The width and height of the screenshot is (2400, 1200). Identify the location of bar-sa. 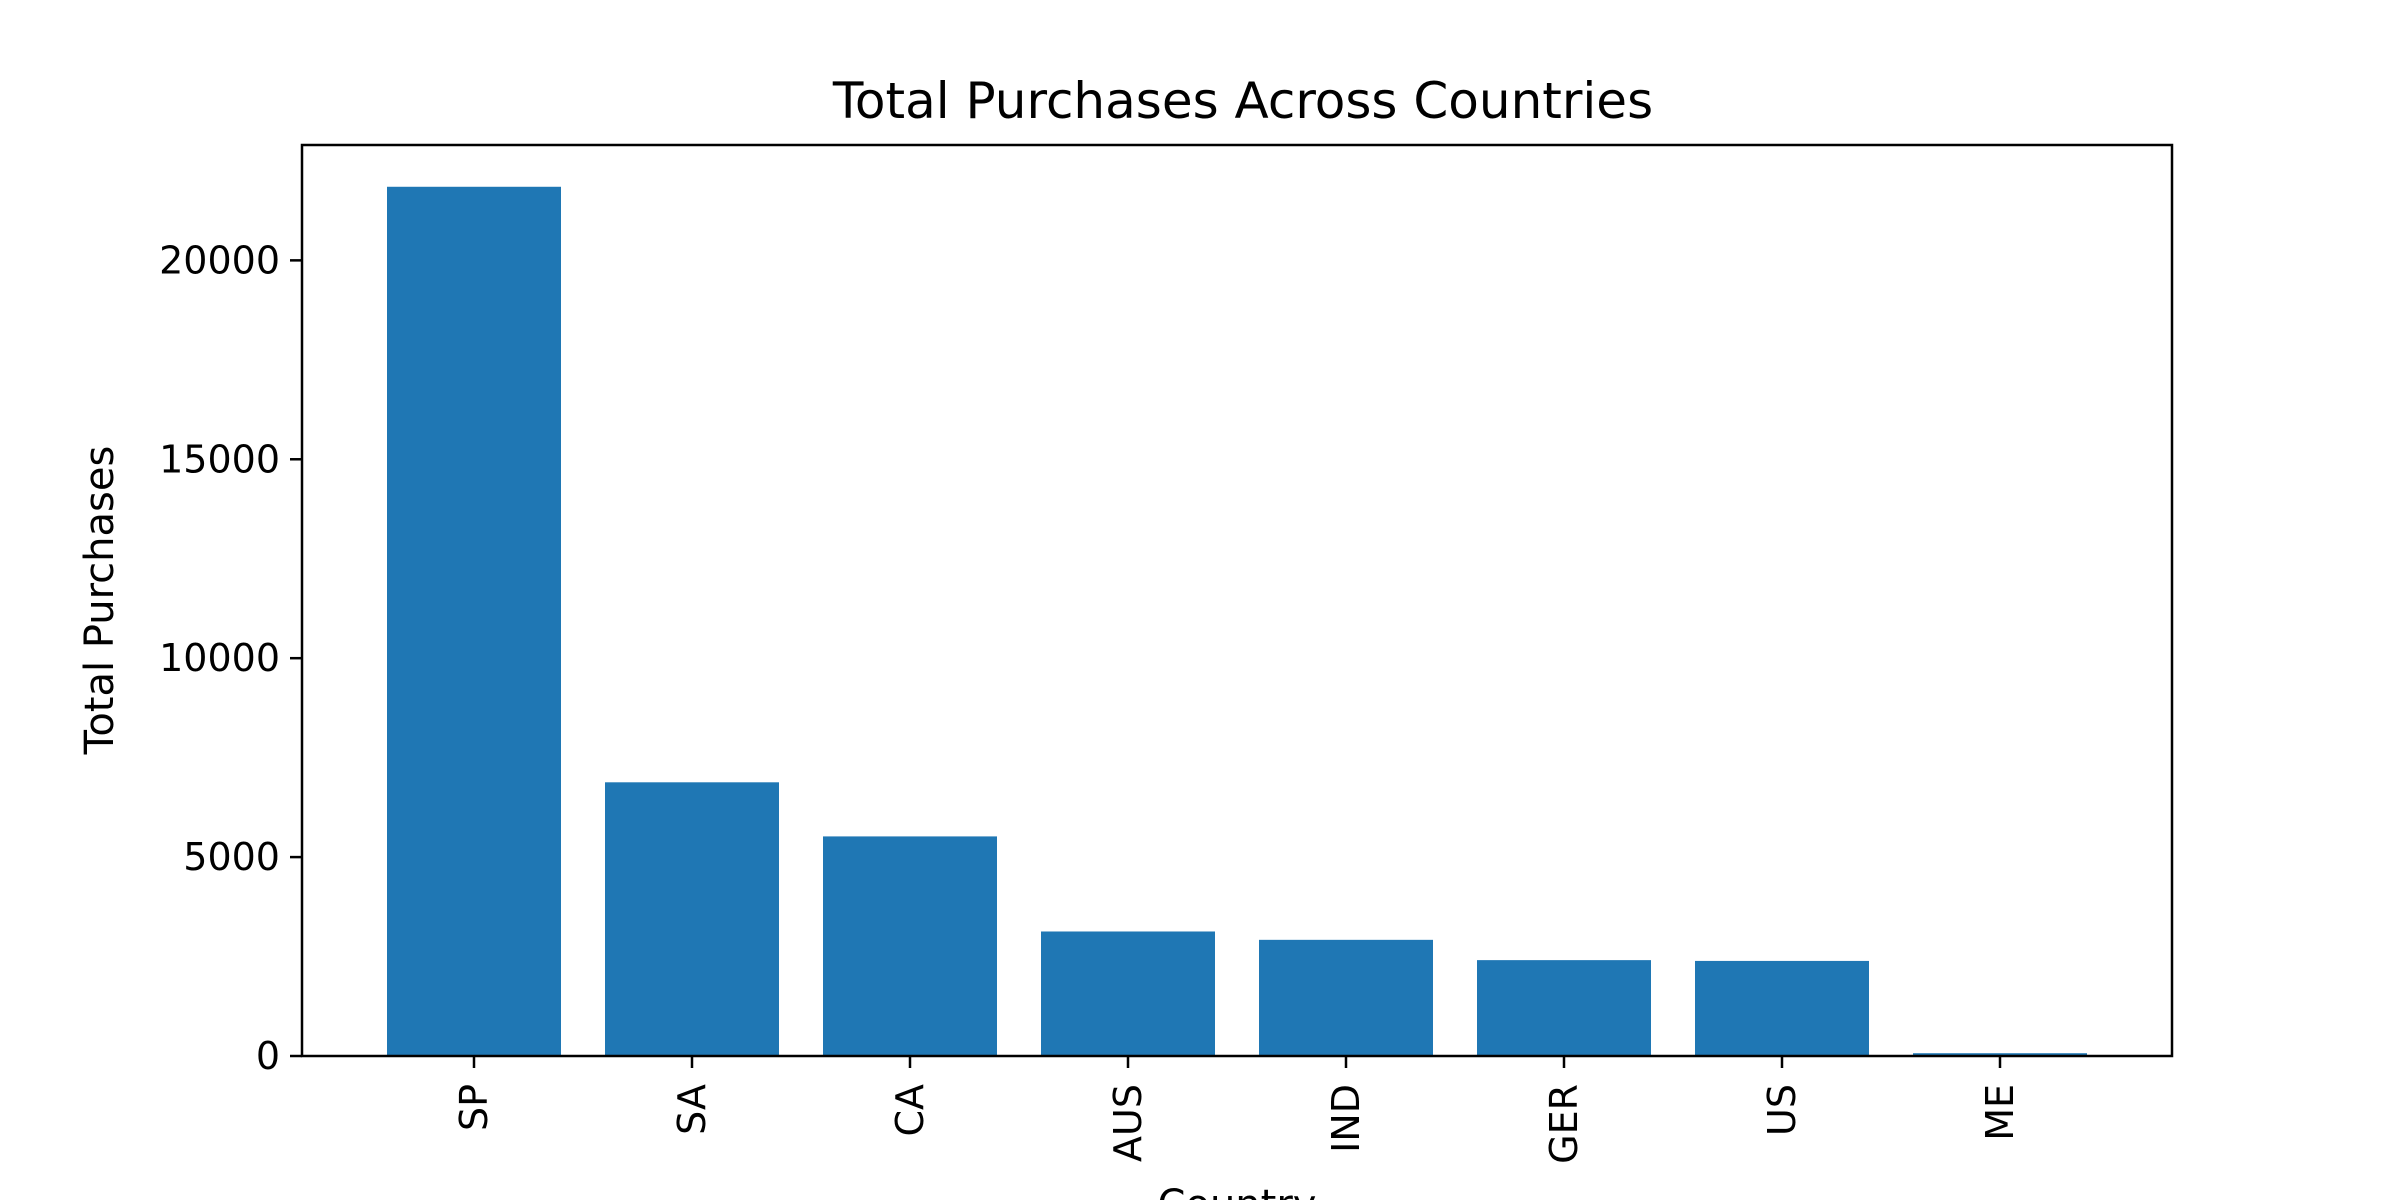
(692, 919).